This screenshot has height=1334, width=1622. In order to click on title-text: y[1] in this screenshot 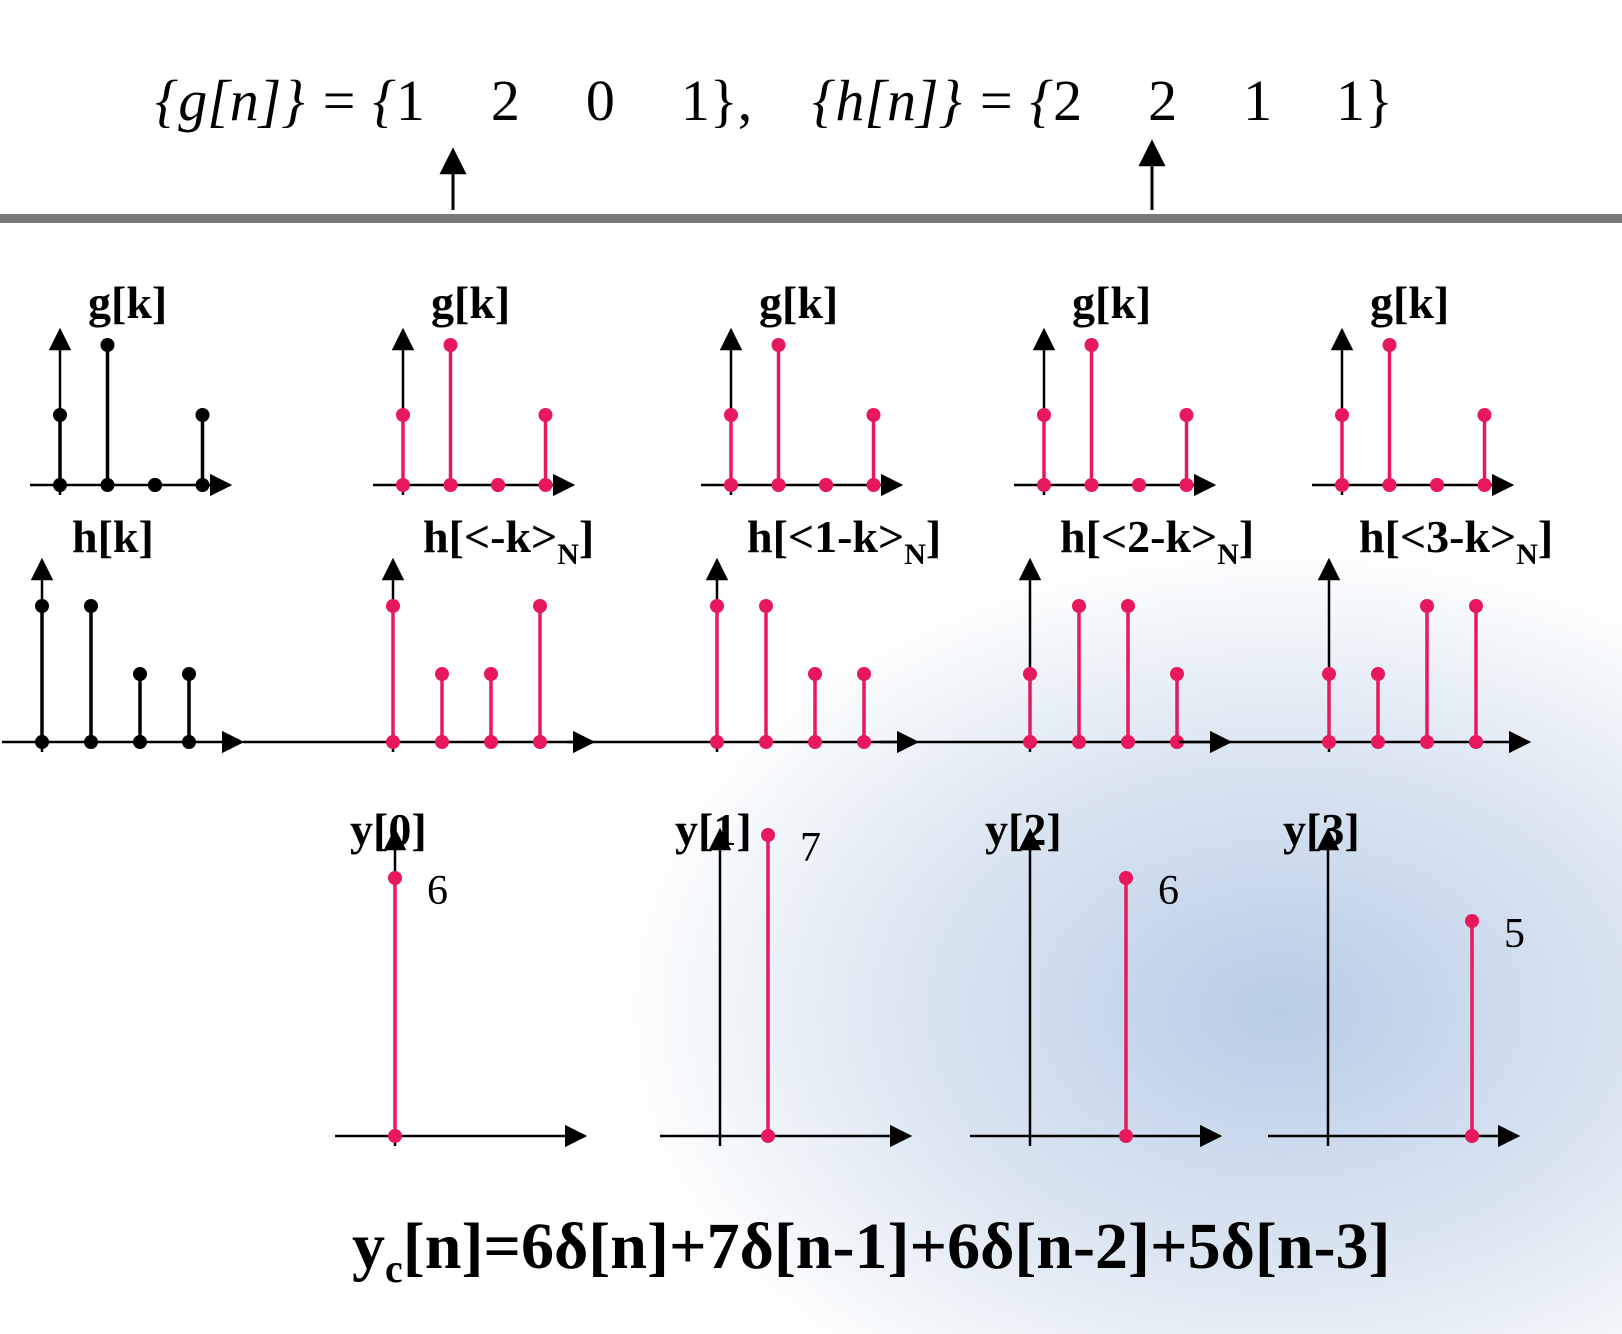, I will do `click(713, 829)`.